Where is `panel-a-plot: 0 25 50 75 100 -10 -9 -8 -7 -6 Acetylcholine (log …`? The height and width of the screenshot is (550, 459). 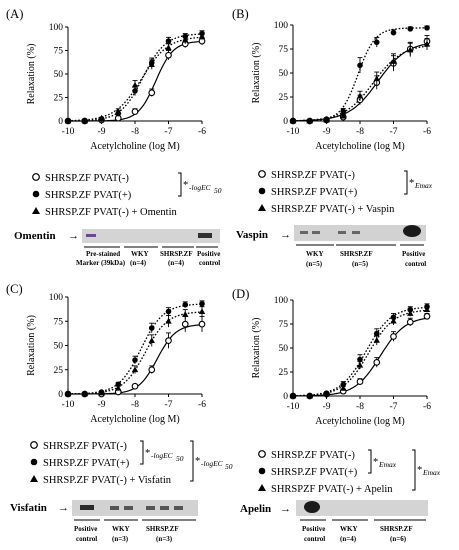 panel-a-plot: 0 25 50 75 100 -10 -9 -8 -7 -6 Acetylcholine (log … is located at coordinates (116, 87).